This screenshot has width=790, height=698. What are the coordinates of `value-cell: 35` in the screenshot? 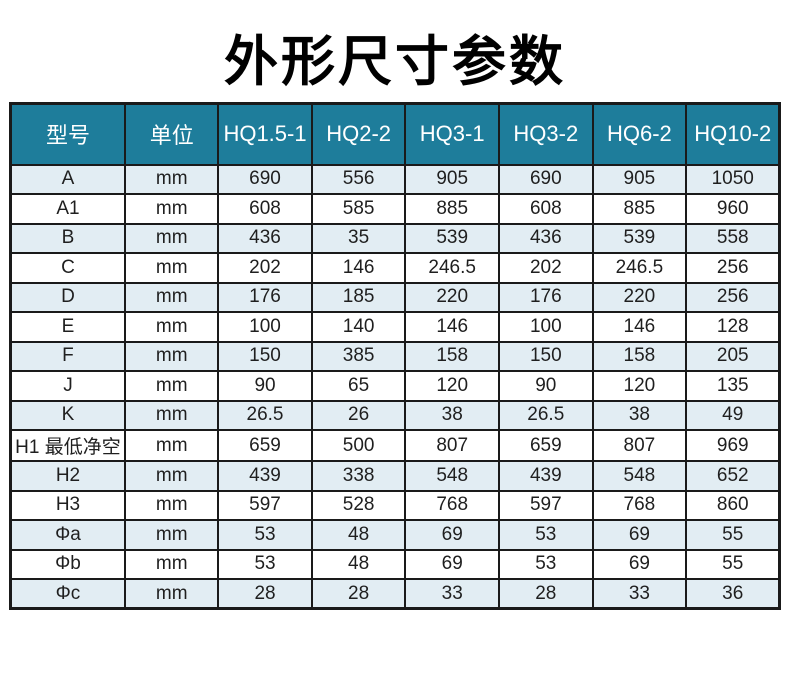 It's located at (358, 238).